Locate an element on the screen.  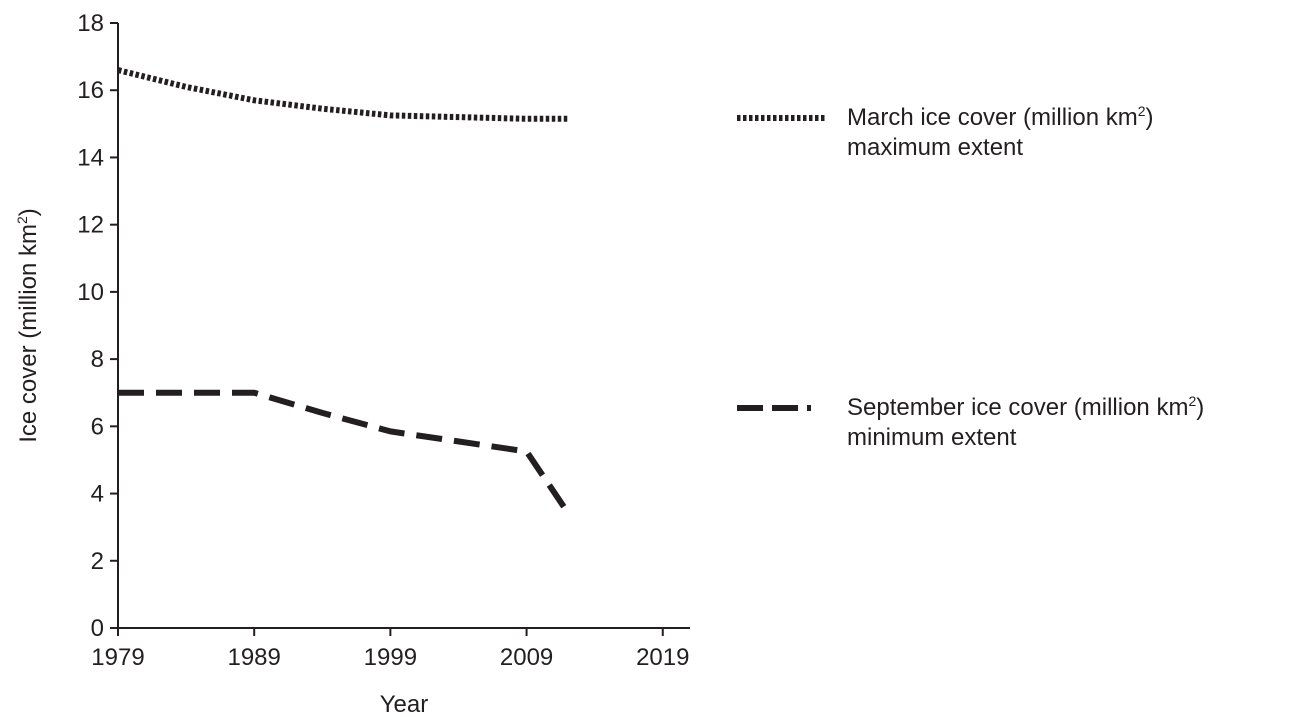
x-tick-label: 1979 is located at coordinates (117, 657).